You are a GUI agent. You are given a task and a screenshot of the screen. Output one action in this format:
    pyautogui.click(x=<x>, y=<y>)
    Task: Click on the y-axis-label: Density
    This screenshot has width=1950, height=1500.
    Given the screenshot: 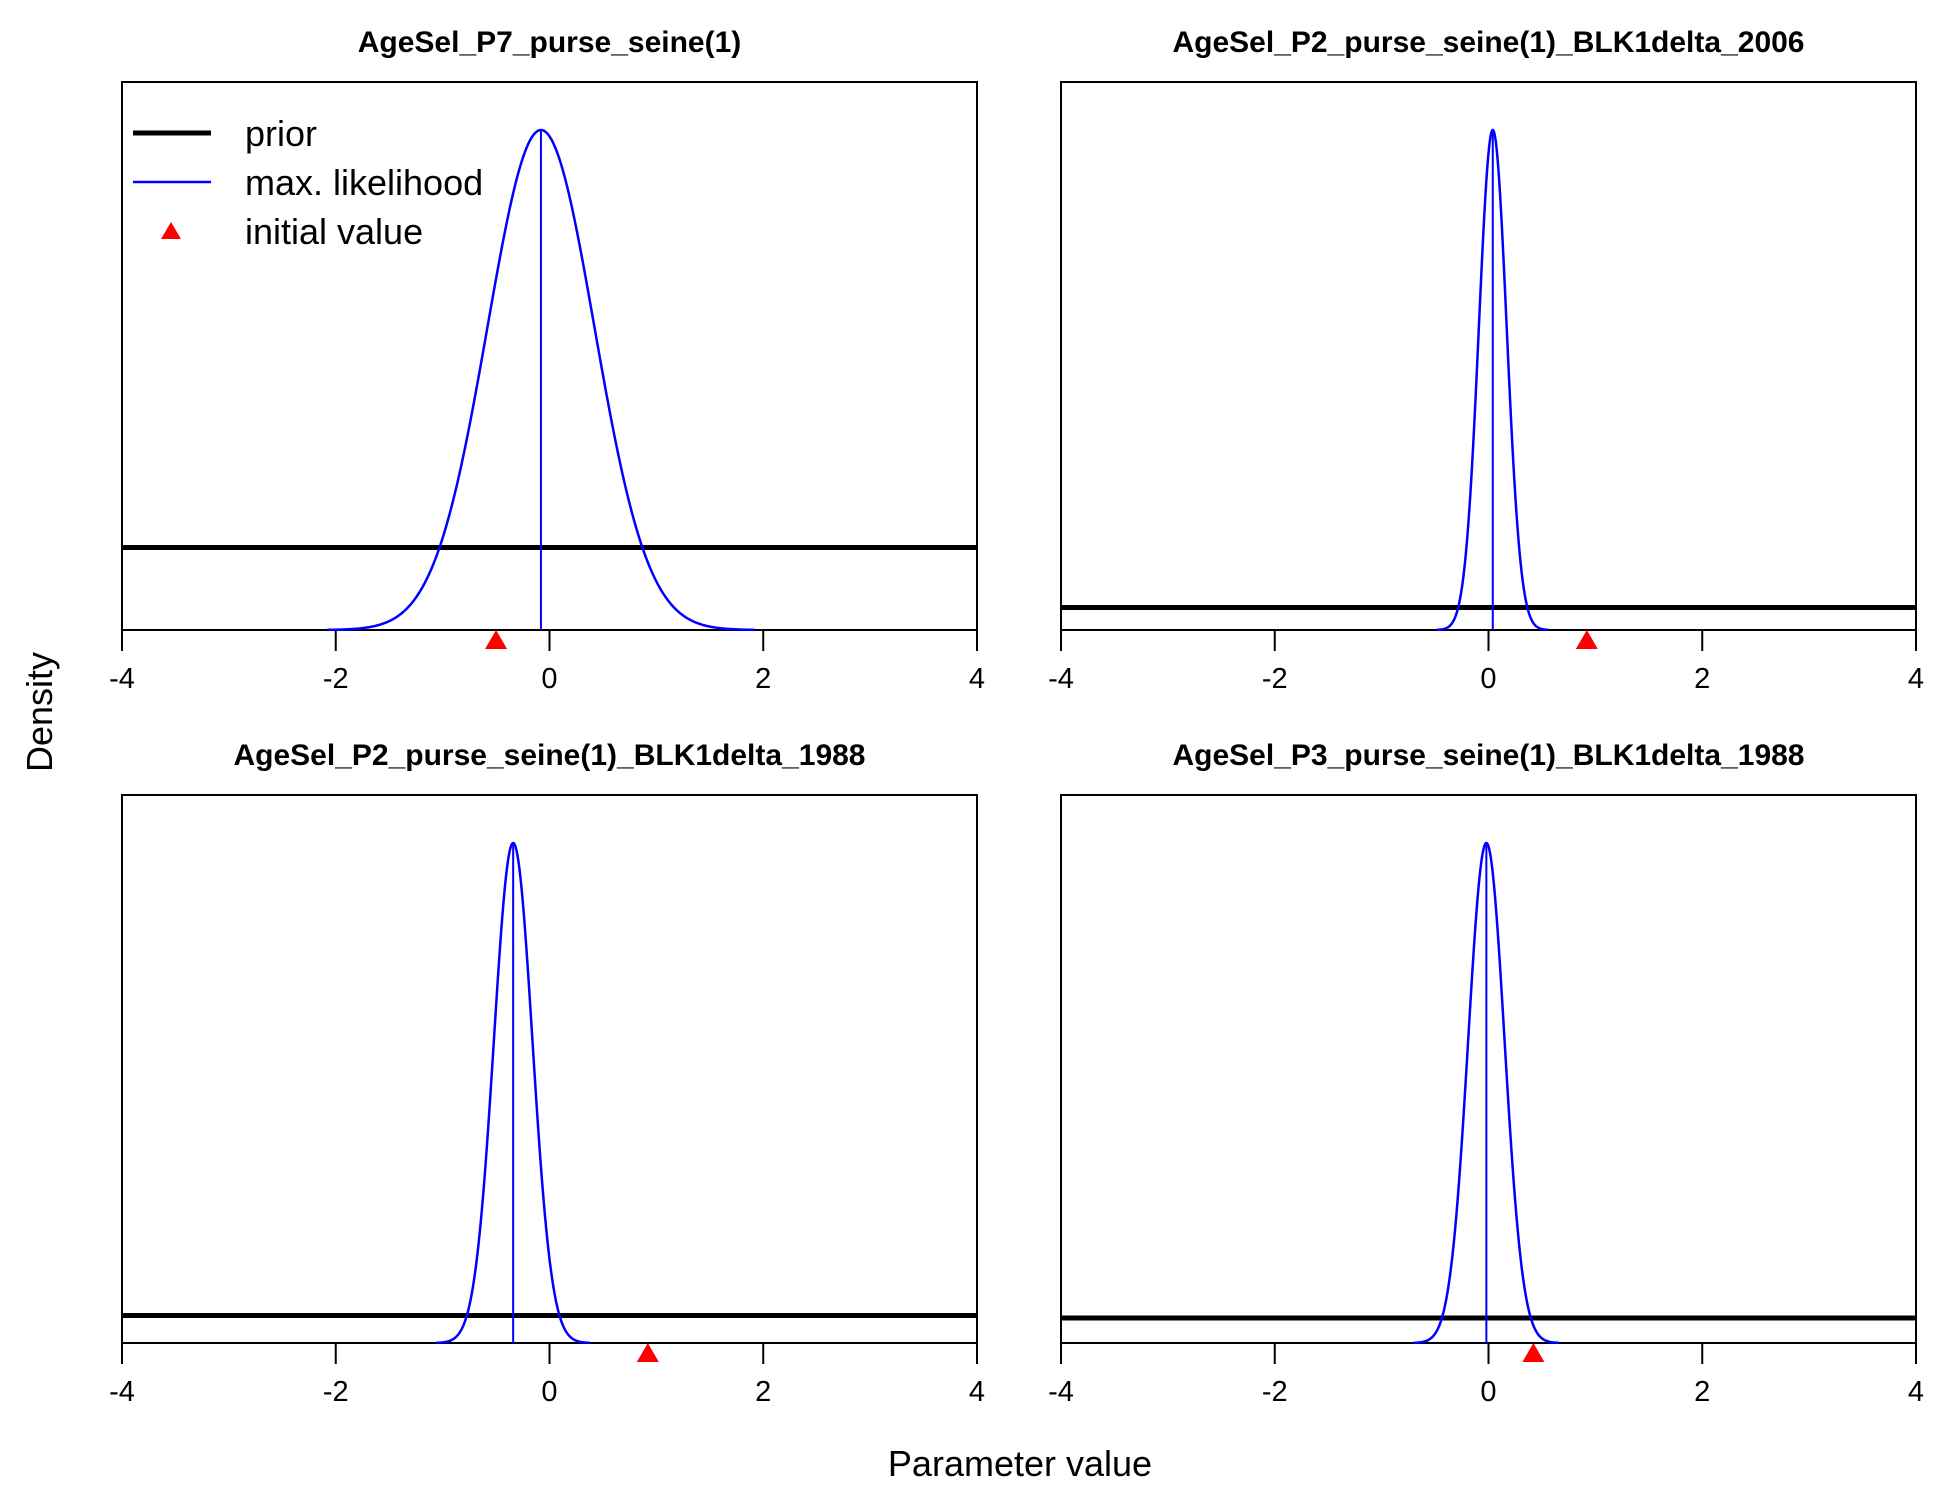 What is the action you would take?
    pyautogui.click(x=39, y=712)
    